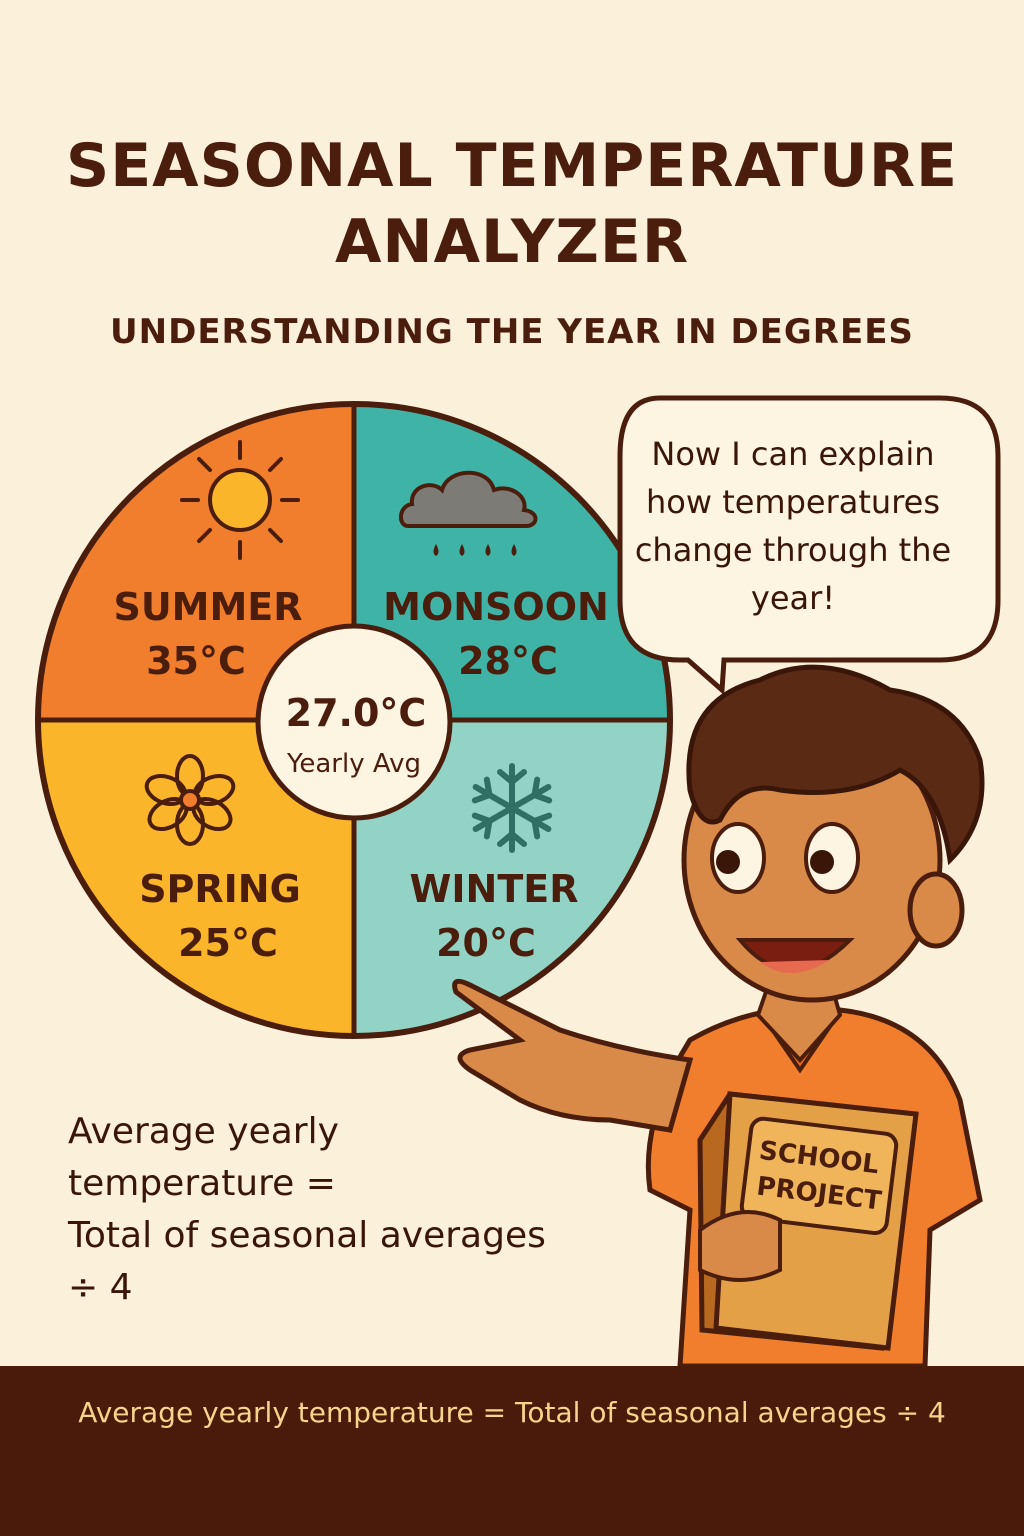 The image size is (1024, 1536). I want to click on speech-bubble, so click(809, 545).